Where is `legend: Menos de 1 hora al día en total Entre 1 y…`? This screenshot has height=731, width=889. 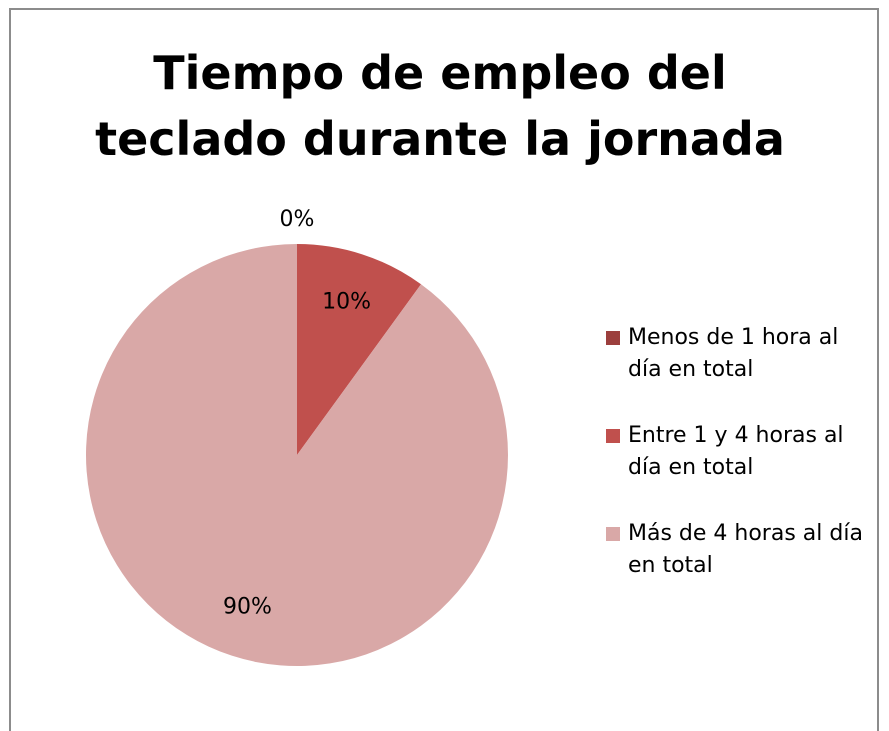 legend: Menos de 1 hora al día en total Entre 1 y… is located at coordinates (741, 469).